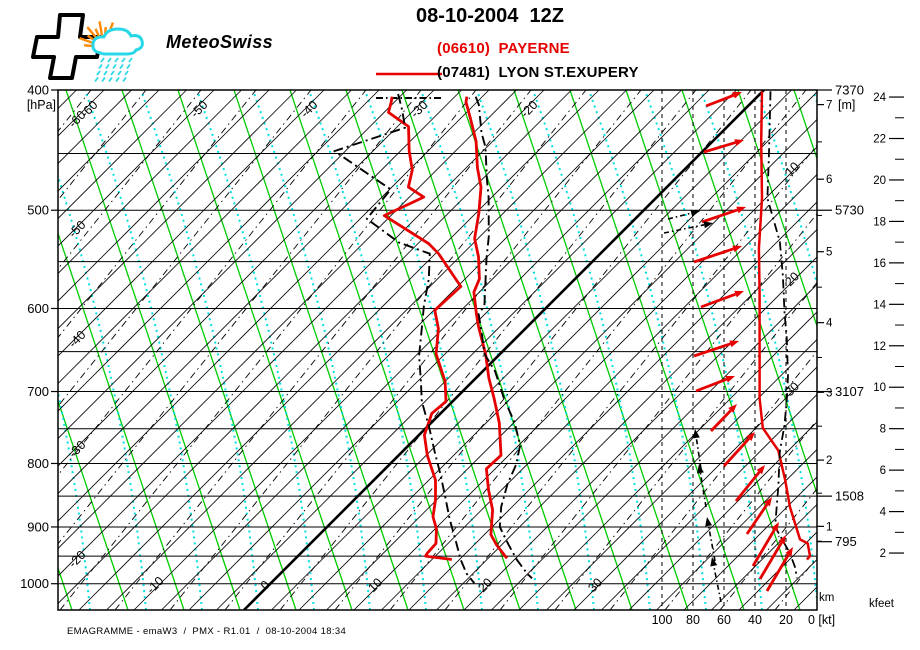  I want to click on sun-ray, so click(101, 30).